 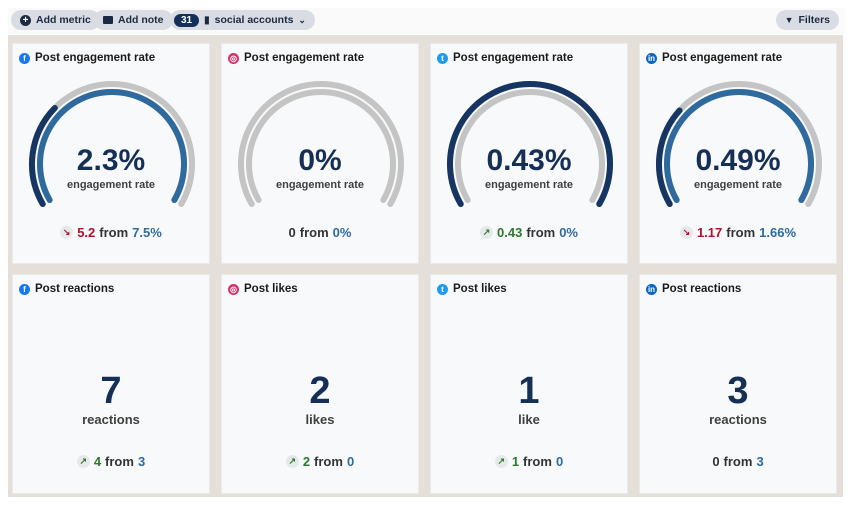 I want to click on change-summary: ↗ 4 from 3, so click(x=111, y=461).